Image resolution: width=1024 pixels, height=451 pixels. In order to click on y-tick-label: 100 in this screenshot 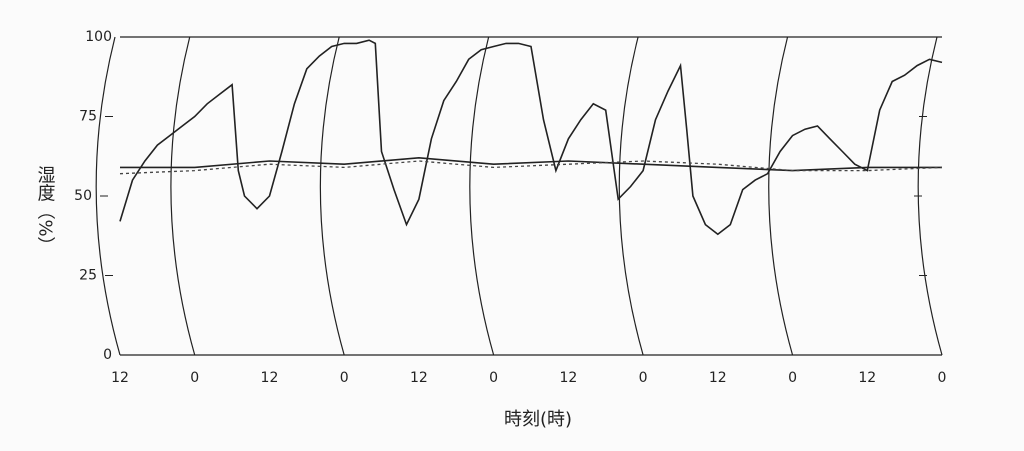, I will do `click(98, 37)`.